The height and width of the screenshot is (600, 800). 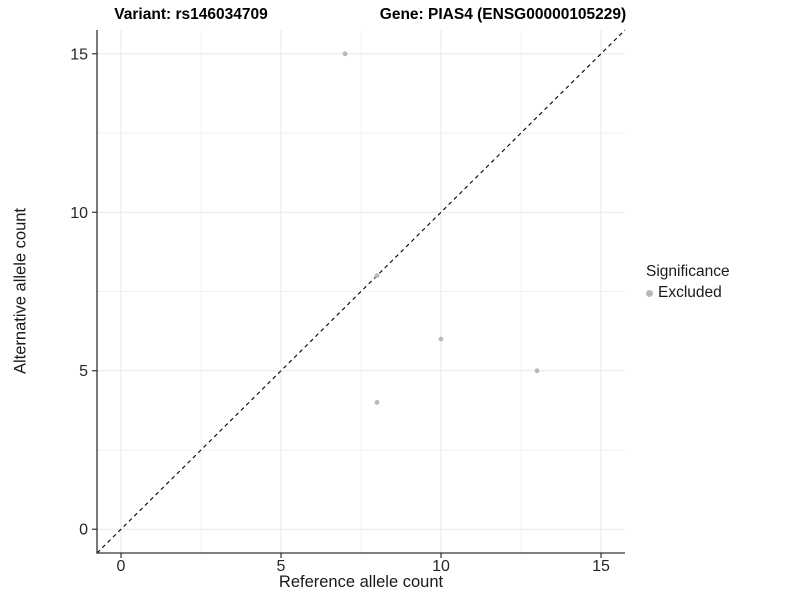 I want to click on x-tick-label: 5, so click(x=281, y=566).